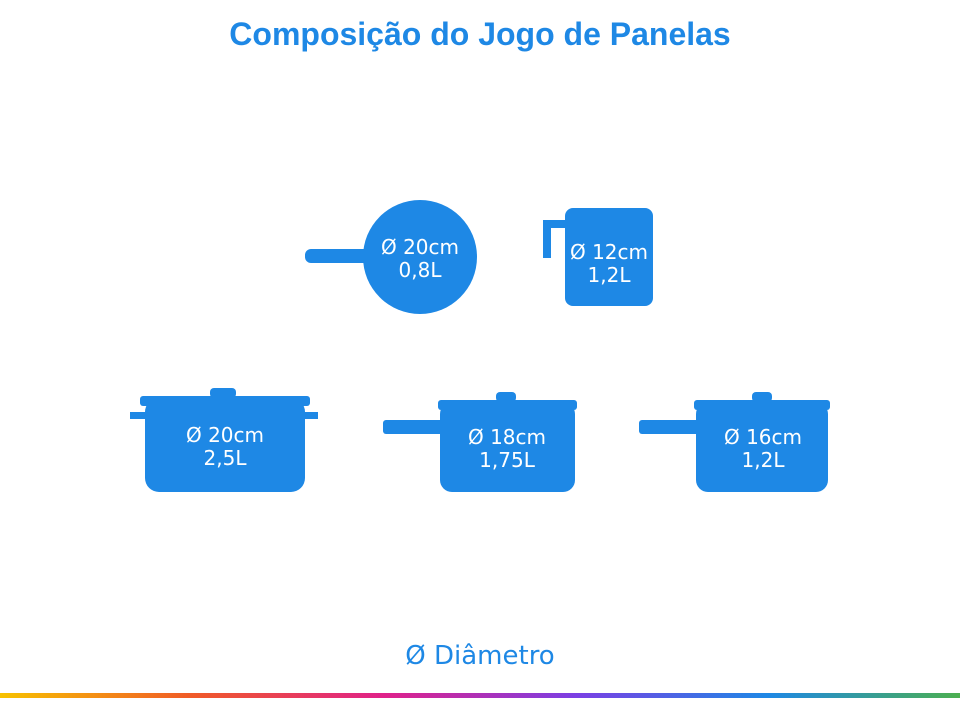  What do you see at coordinates (609, 252) in the screenshot?
I see `item-diameter: Ø 12cm` at bounding box center [609, 252].